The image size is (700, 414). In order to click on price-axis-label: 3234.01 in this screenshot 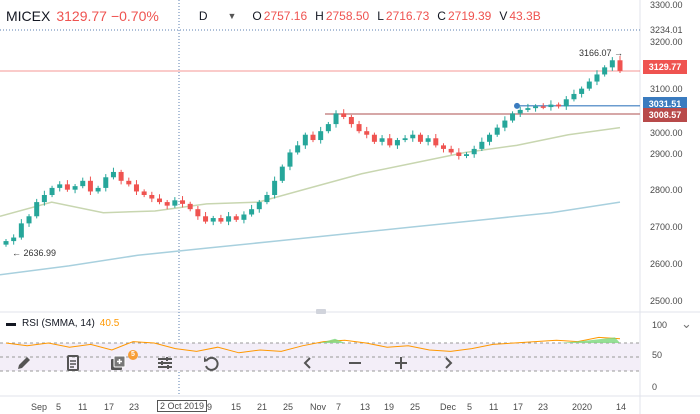, I will do `click(666, 30)`.